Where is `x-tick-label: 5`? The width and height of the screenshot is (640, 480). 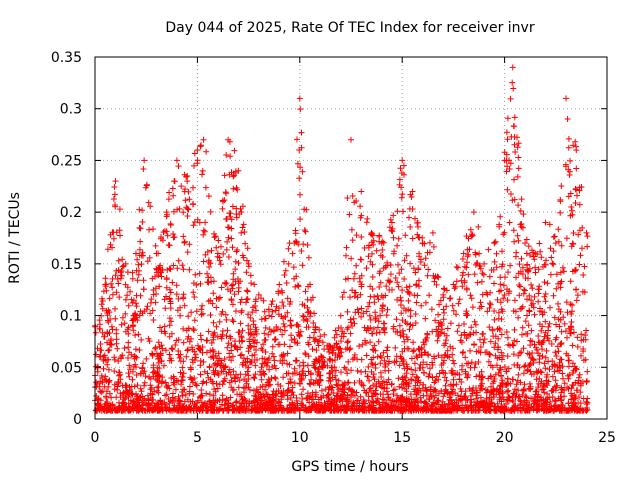
x-tick-label: 5 is located at coordinates (197, 438).